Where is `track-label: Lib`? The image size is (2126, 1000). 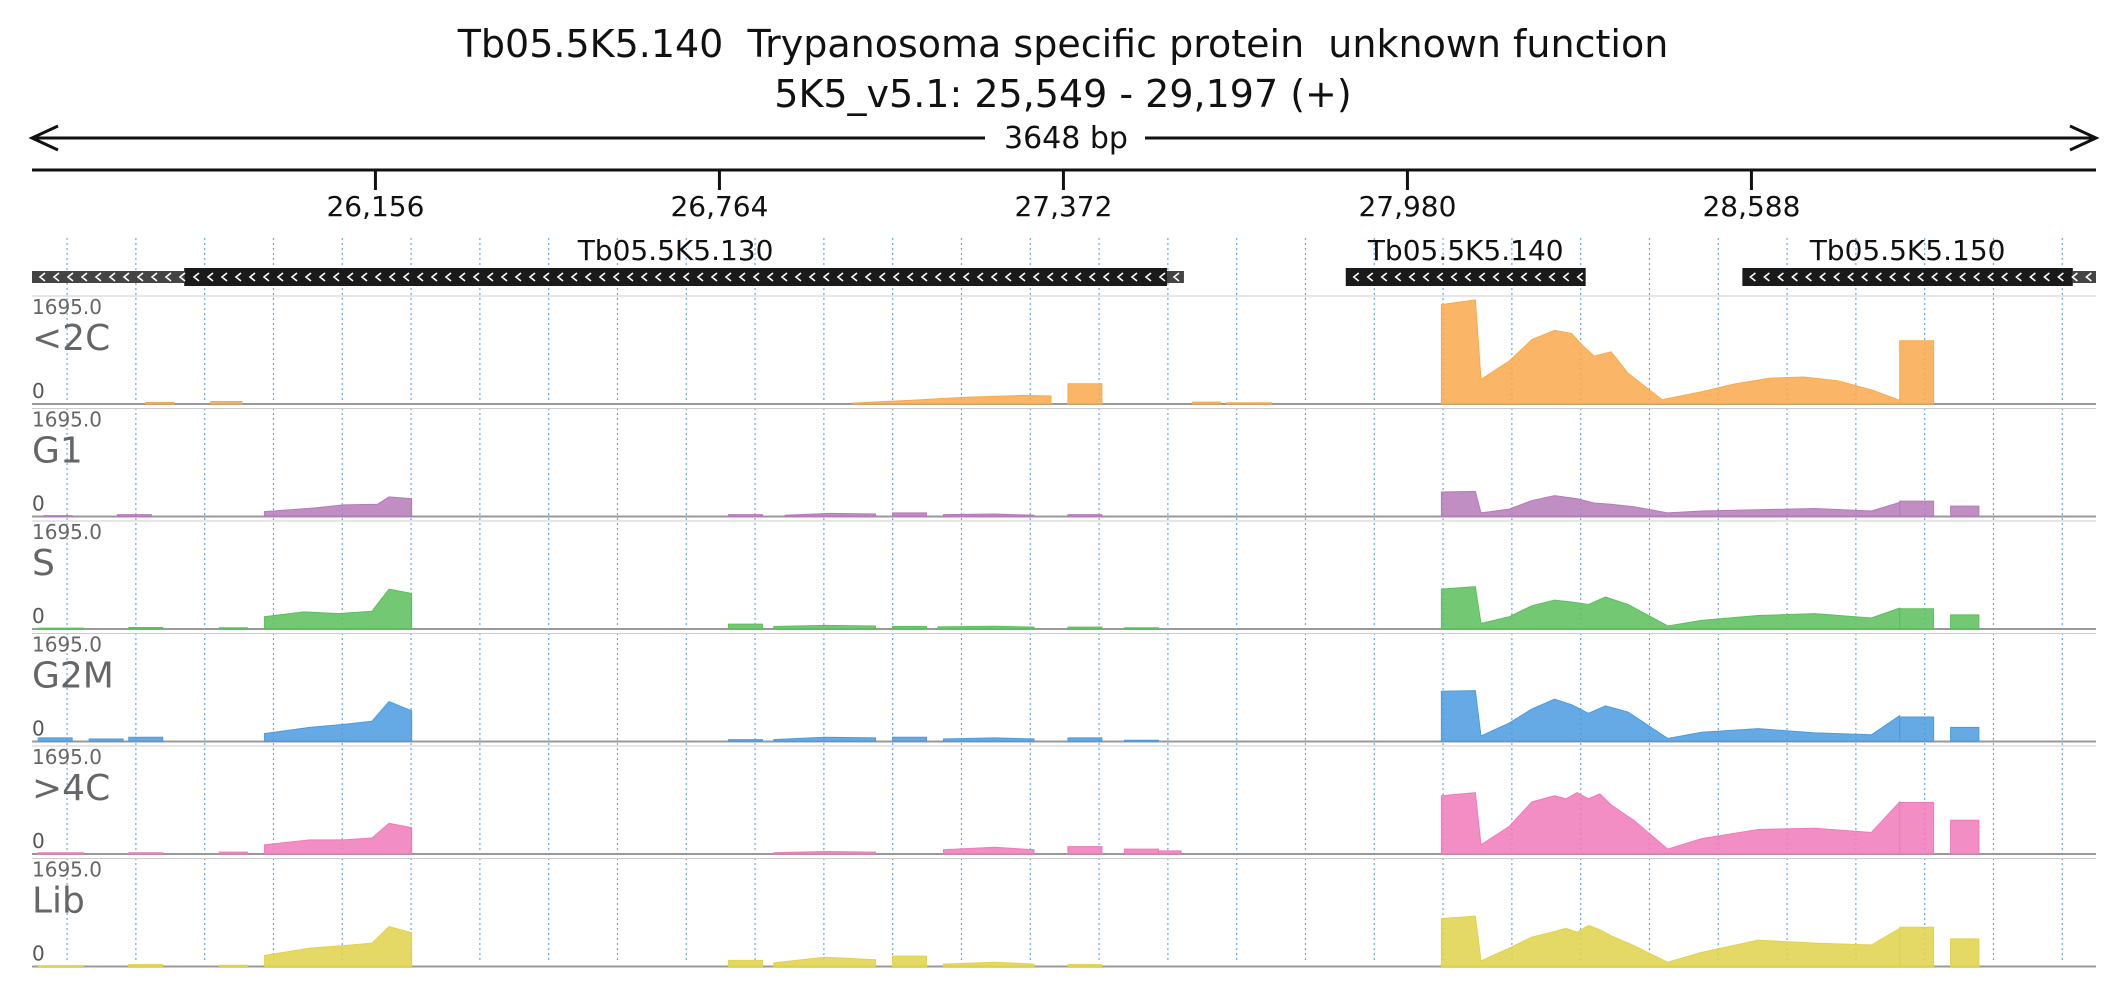
track-label: Lib is located at coordinates (58, 901).